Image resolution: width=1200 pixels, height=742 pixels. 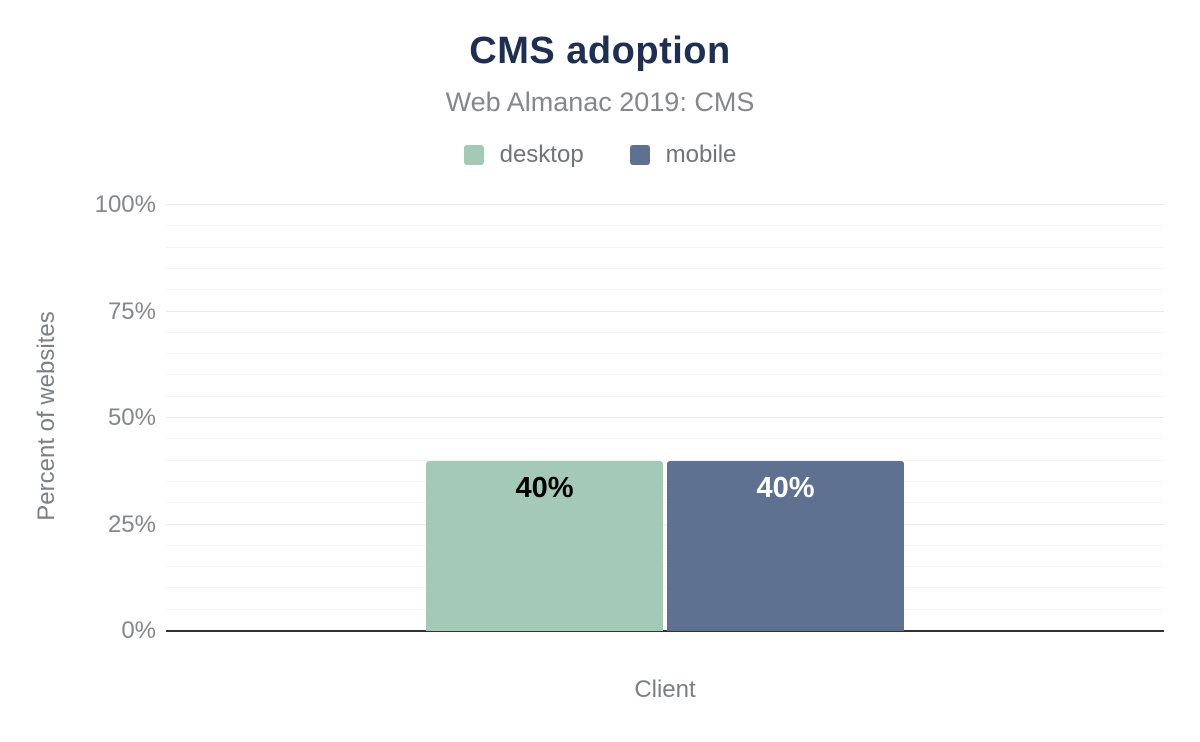 I want to click on legend-item-mobile: mobile, so click(x=683, y=155).